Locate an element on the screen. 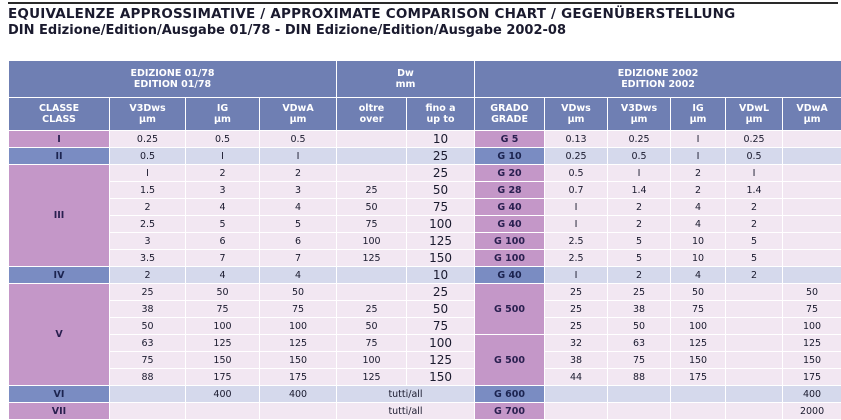  cell-v3dws-2002: 0.5 is located at coordinates (639, 156).